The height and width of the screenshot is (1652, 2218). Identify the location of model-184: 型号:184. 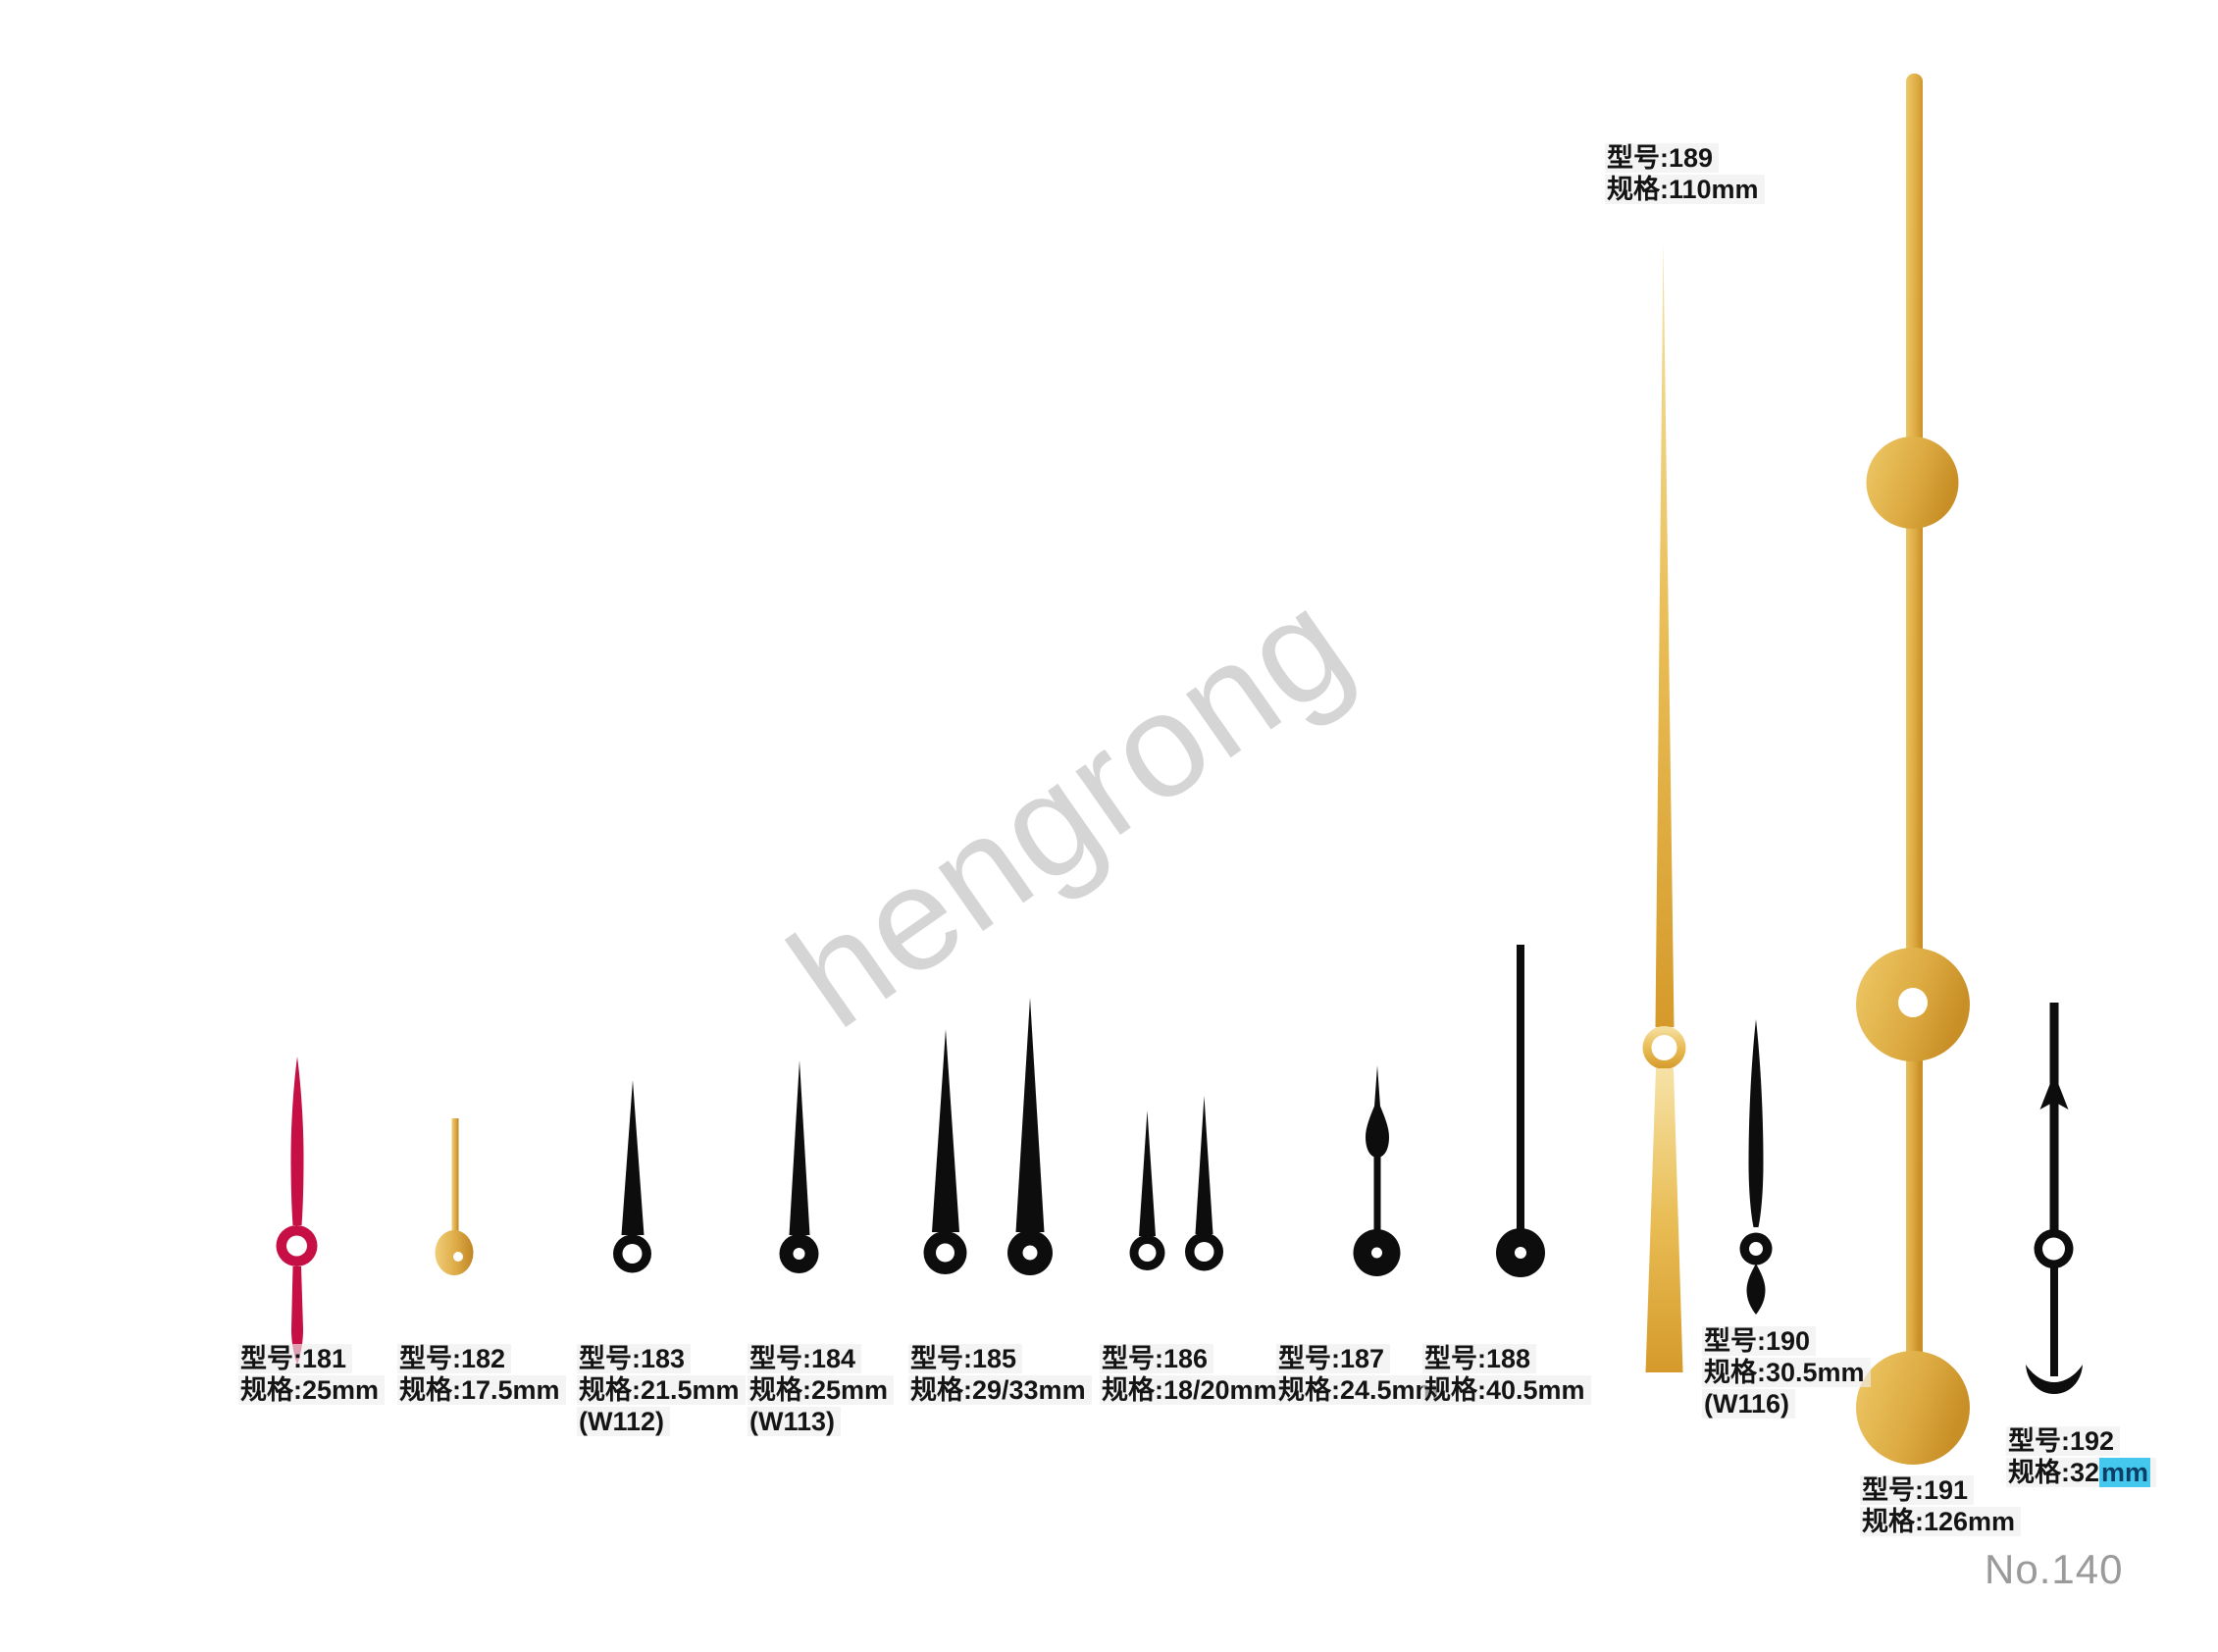
(805, 1358).